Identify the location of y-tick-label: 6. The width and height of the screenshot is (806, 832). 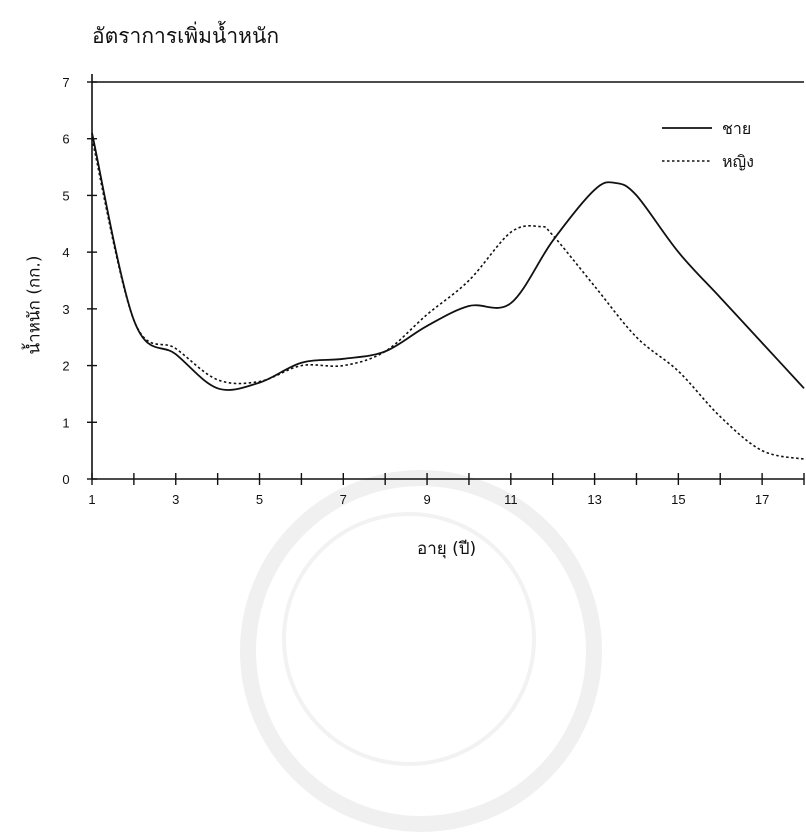
(65, 139).